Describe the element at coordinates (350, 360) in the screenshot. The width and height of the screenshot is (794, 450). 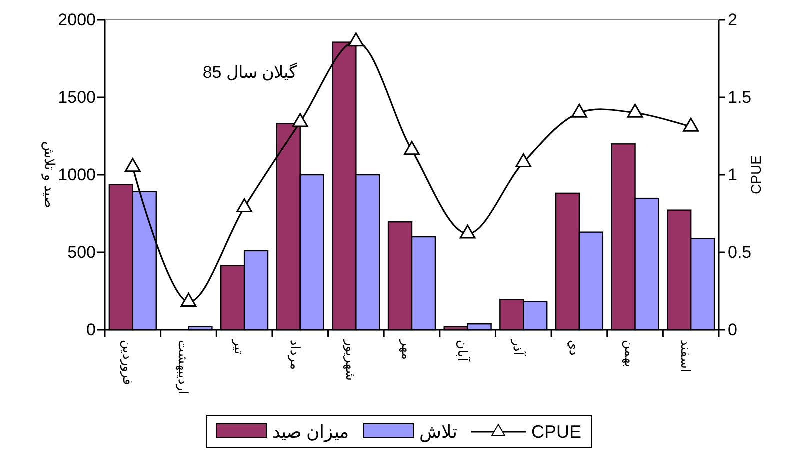
I see `x-tick-label: شهريور` at that location.